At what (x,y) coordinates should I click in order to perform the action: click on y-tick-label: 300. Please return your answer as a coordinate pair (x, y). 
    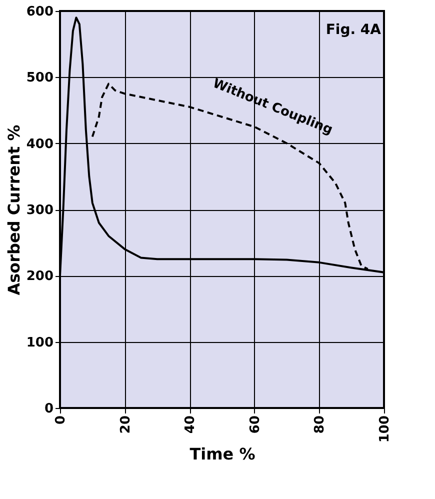
    Looking at the image, I should click on (40, 210).